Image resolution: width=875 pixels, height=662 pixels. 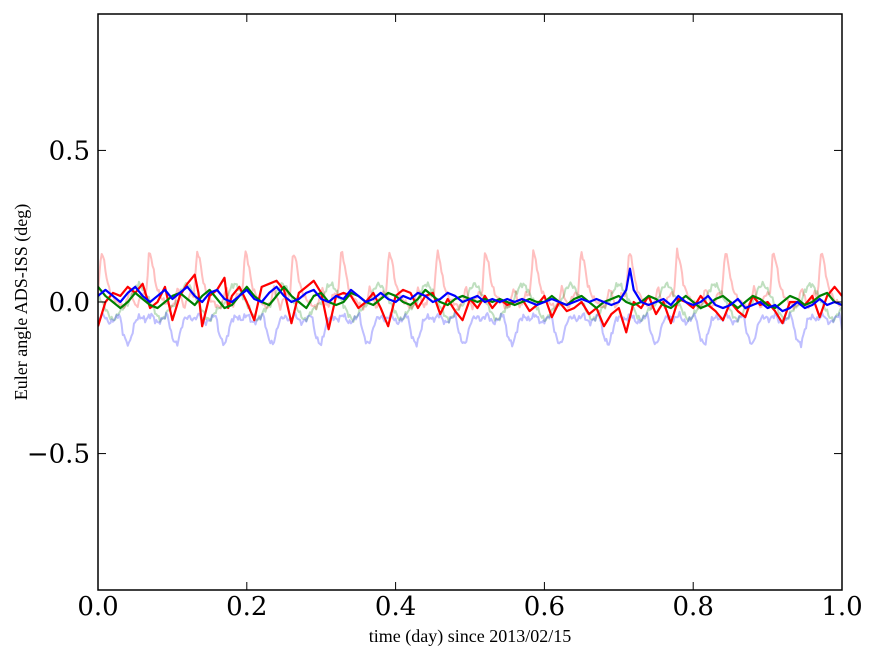 I want to click on series-layer, so click(x=470, y=298).